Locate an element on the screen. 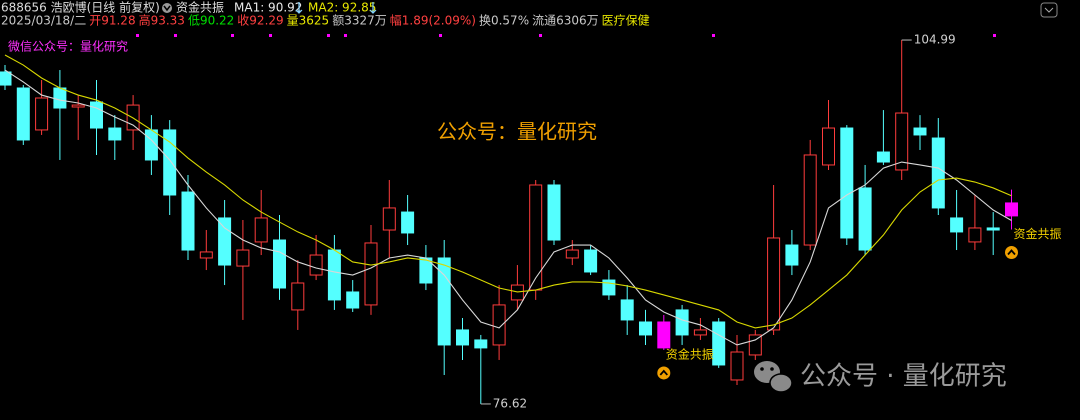 The image size is (1080, 420). info-item: 幅1.89(2.09%) is located at coordinates (433, 20).